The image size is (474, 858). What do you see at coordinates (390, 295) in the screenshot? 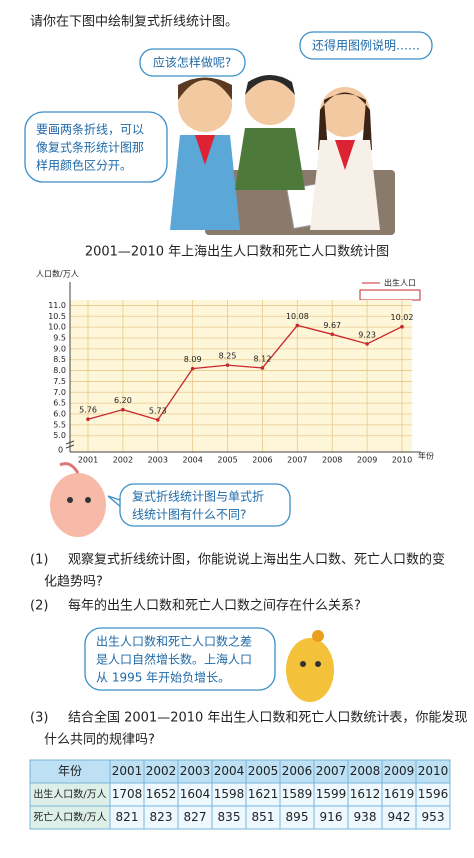
I see `legend-empty-box` at bounding box center [390, 295].